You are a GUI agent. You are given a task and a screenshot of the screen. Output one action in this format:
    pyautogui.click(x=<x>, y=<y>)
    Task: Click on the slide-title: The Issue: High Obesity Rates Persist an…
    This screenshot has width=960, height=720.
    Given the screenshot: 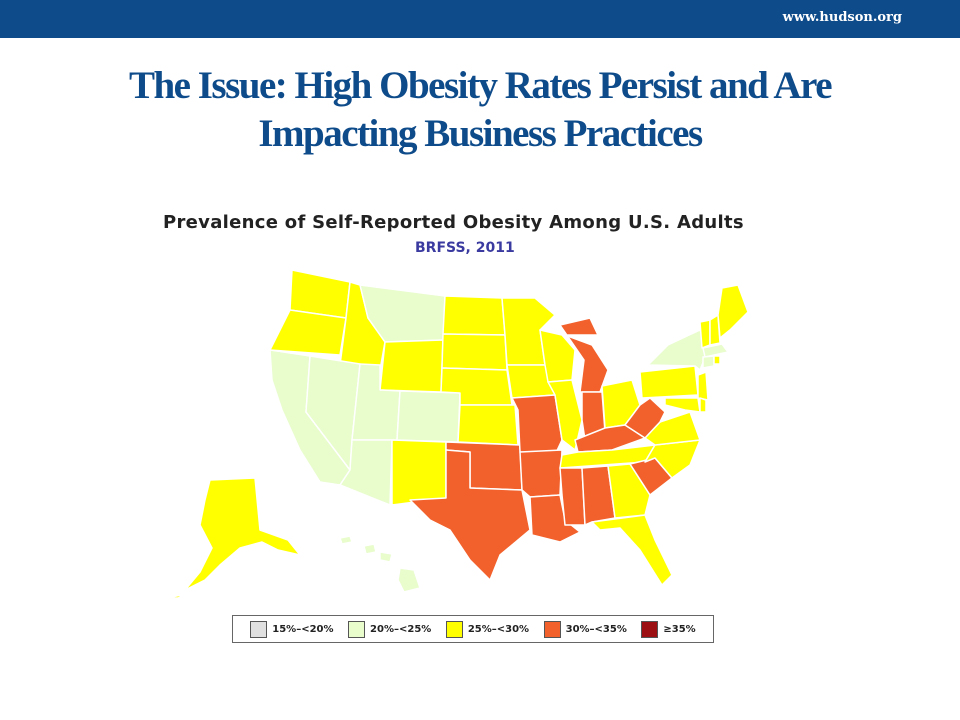 What is the action you would take?
    pyautogui.click(x=480, y=110)
    